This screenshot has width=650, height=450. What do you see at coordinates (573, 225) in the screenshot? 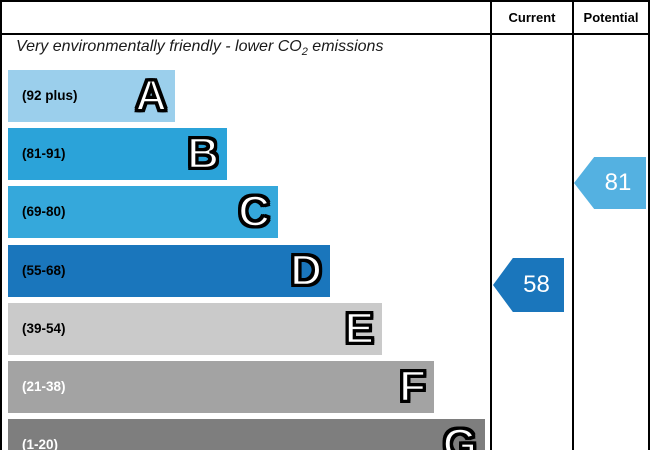
I see `potential-column-divider` at bounding box center [573, 225].